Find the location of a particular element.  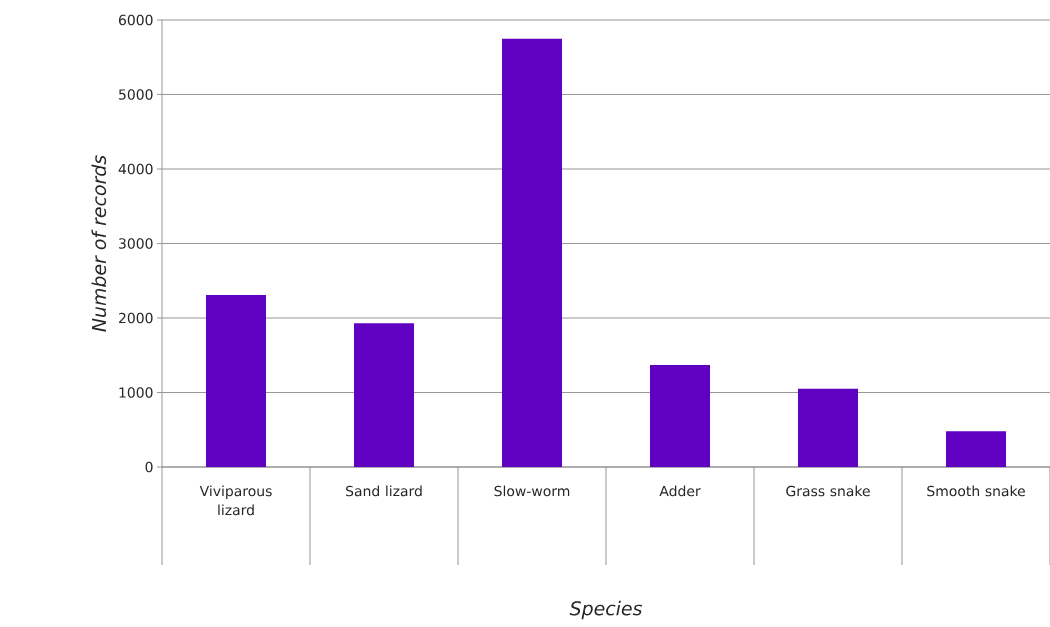

x-tick-label: Grass snake is located at coordinates (828, 491).